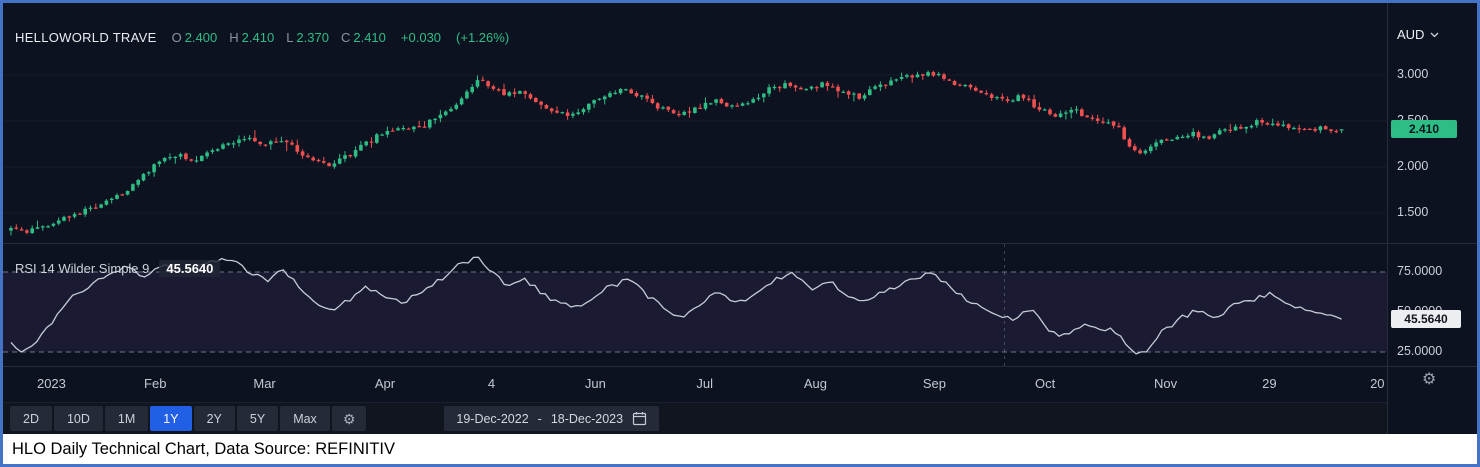  What do you see at coordinates (491, 383) in the screenshot?
I see `x-axis-label: 4` at bounding box center [491, 383].